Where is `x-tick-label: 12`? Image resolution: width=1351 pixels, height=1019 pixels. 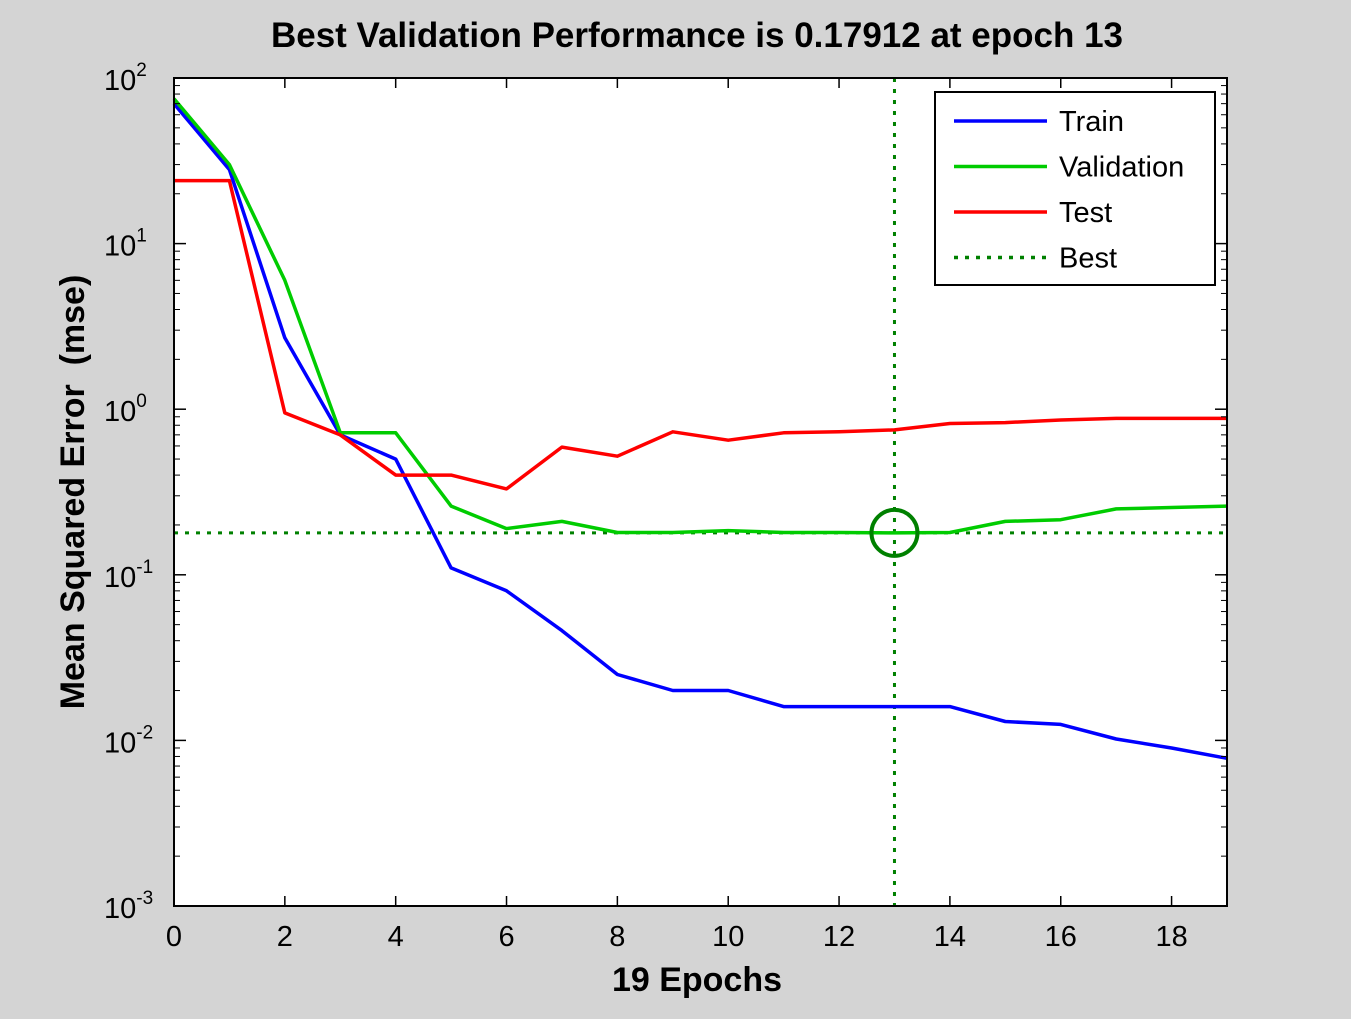 x-tick-label: 12 is located at coordinates (839, 937).